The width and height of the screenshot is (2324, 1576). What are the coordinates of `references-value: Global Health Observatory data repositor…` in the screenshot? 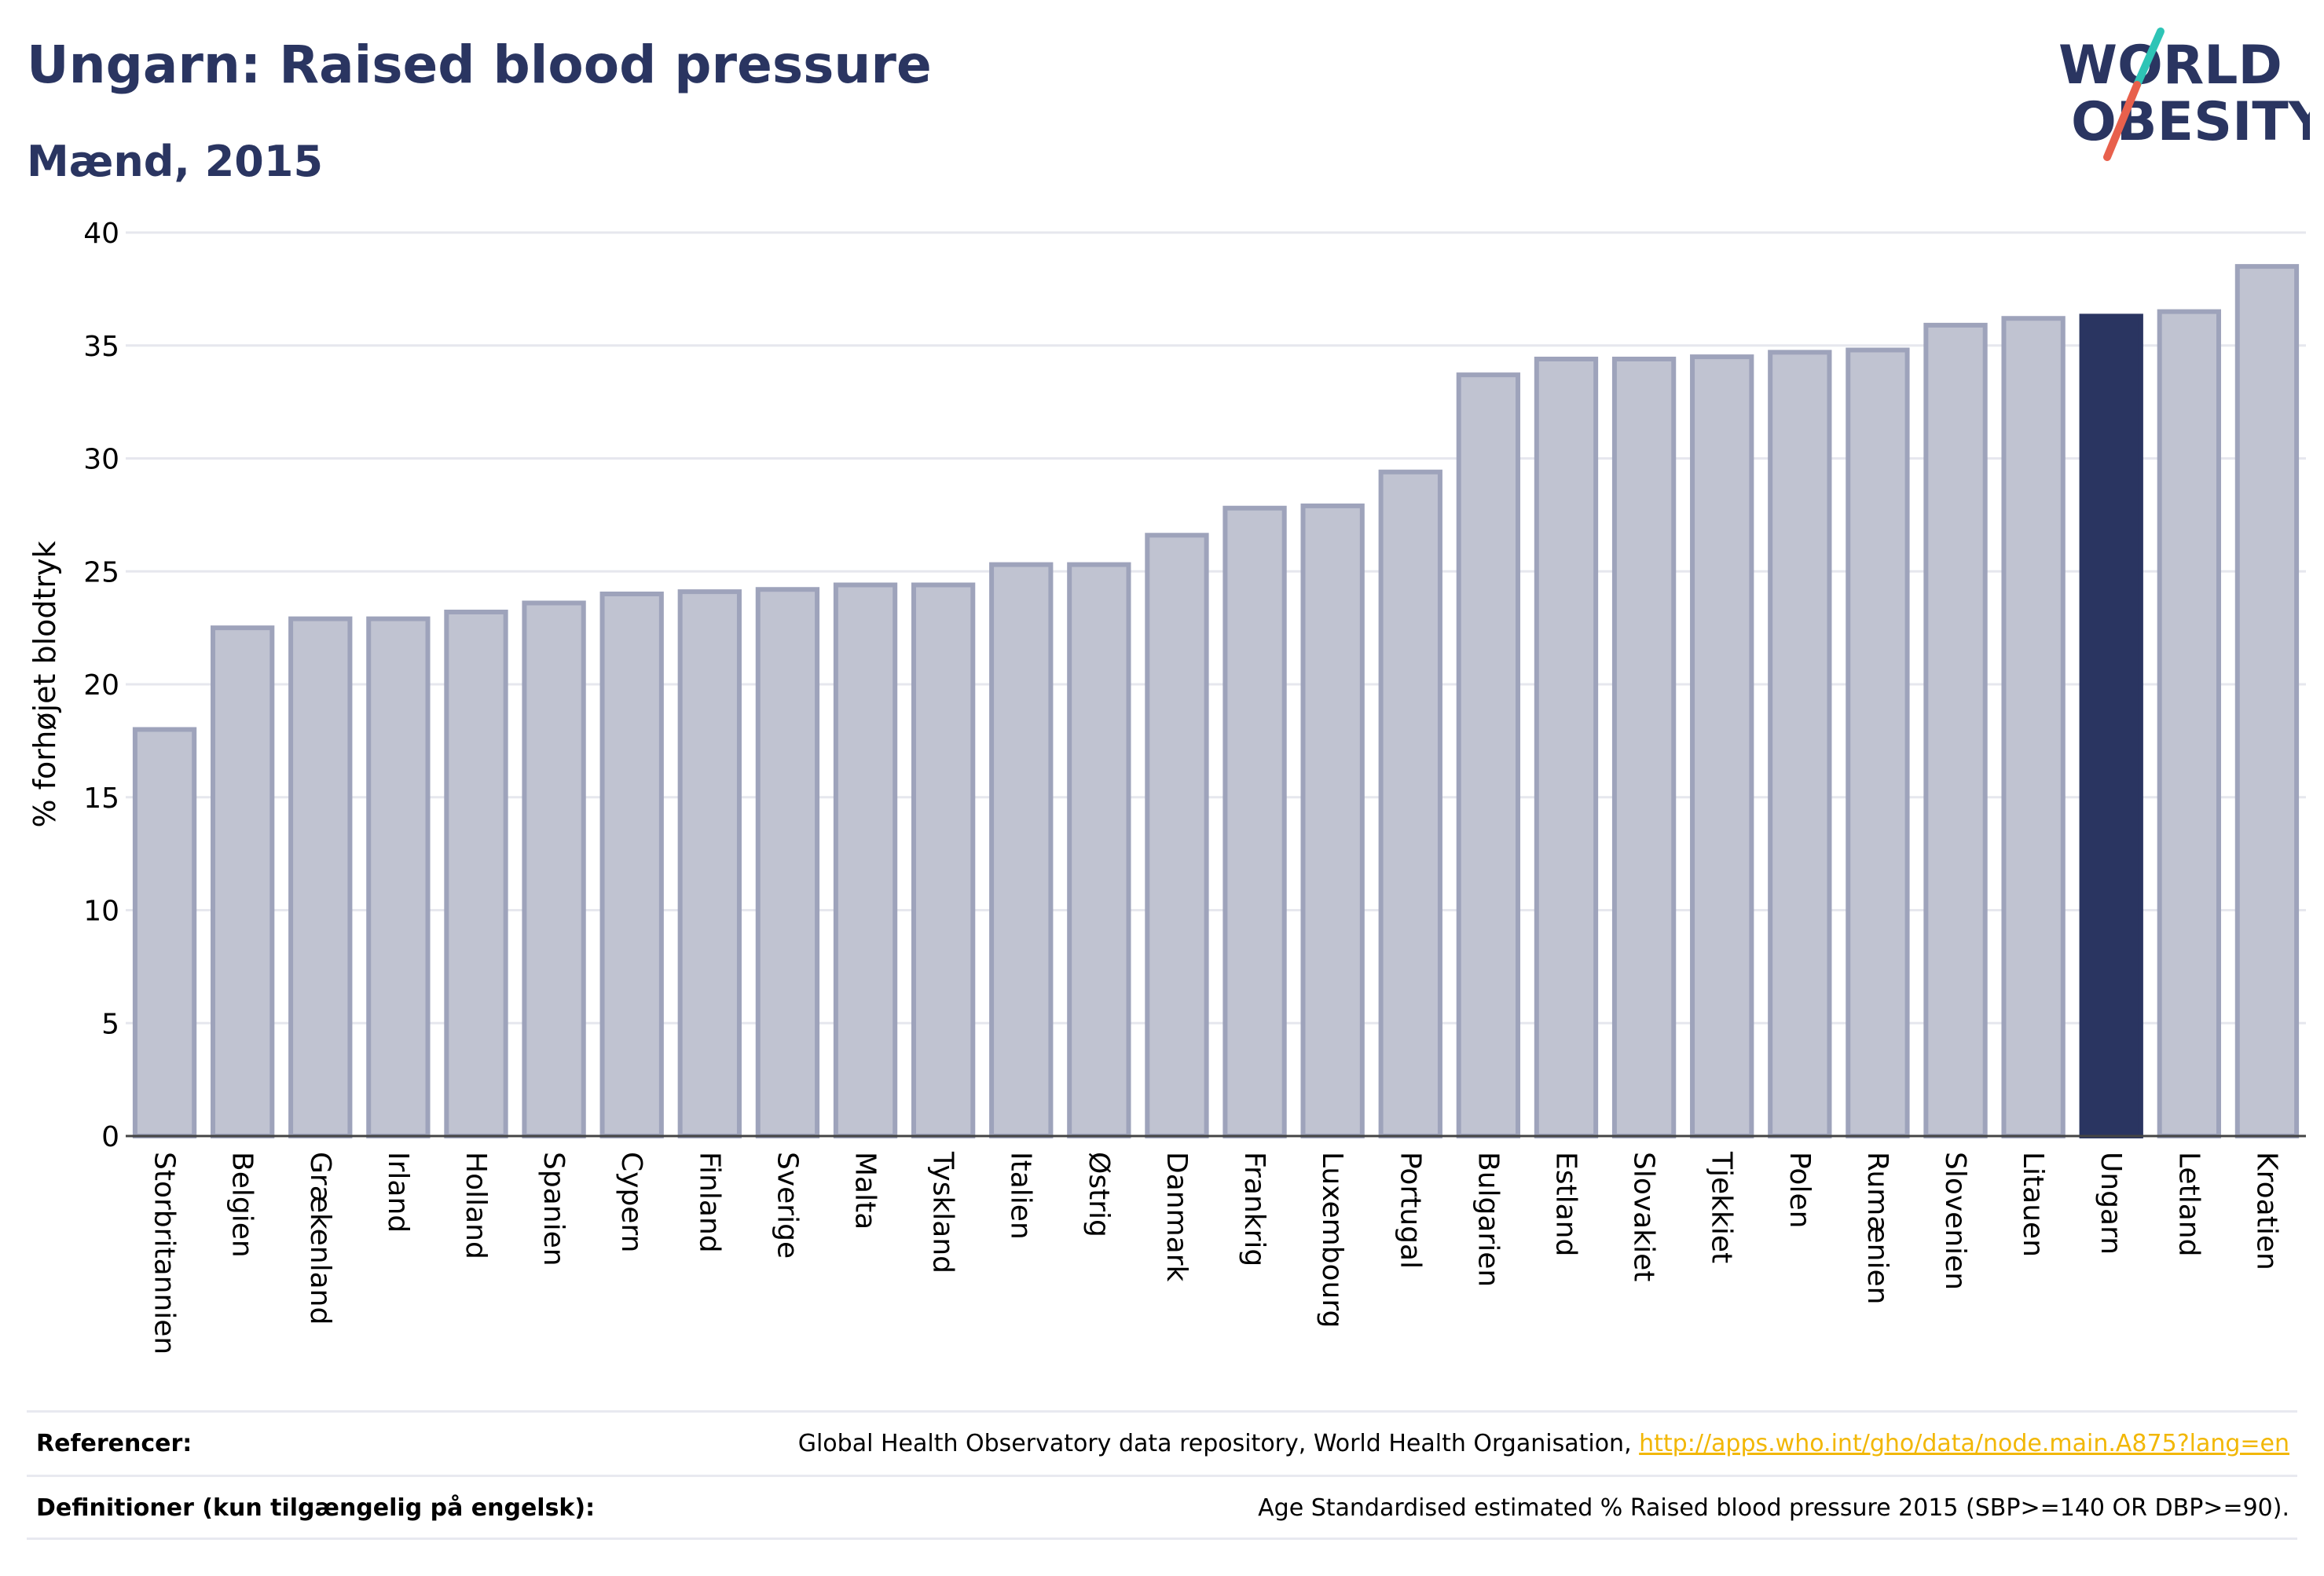 It's located at (1543, 1443).